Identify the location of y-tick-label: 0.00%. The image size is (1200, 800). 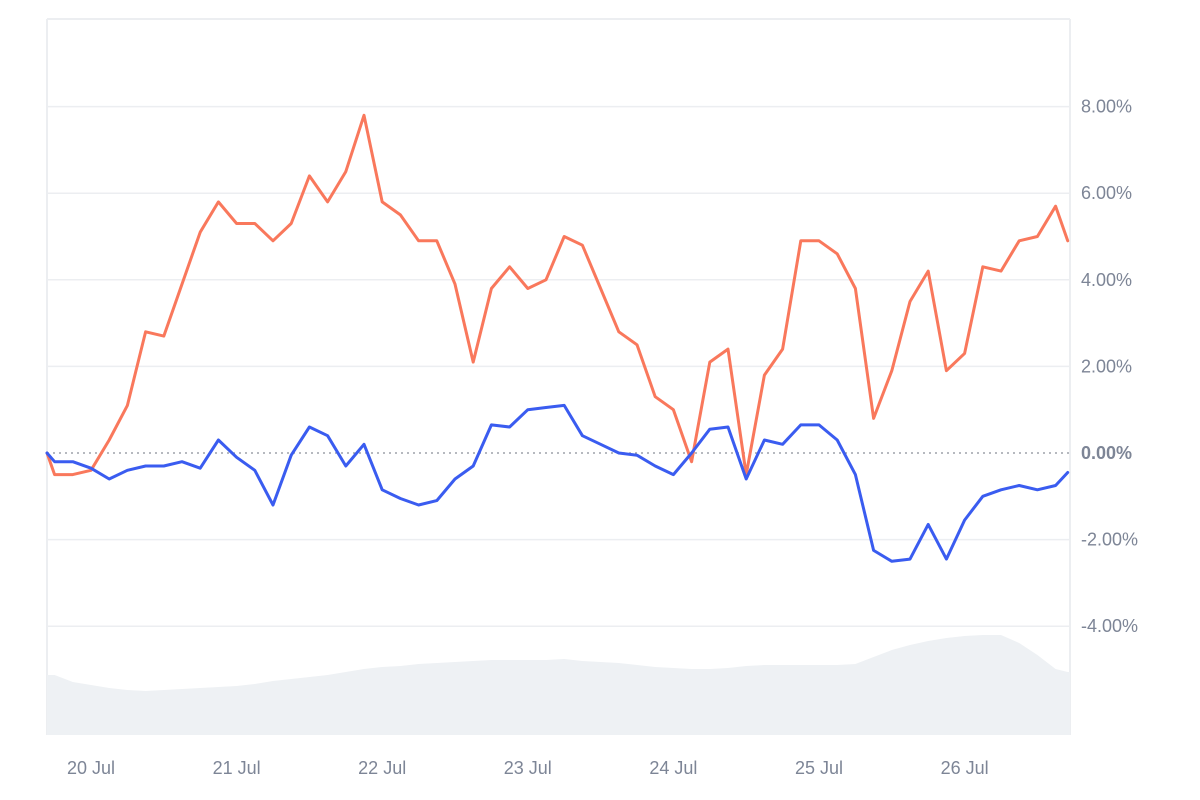
(1106, 453).